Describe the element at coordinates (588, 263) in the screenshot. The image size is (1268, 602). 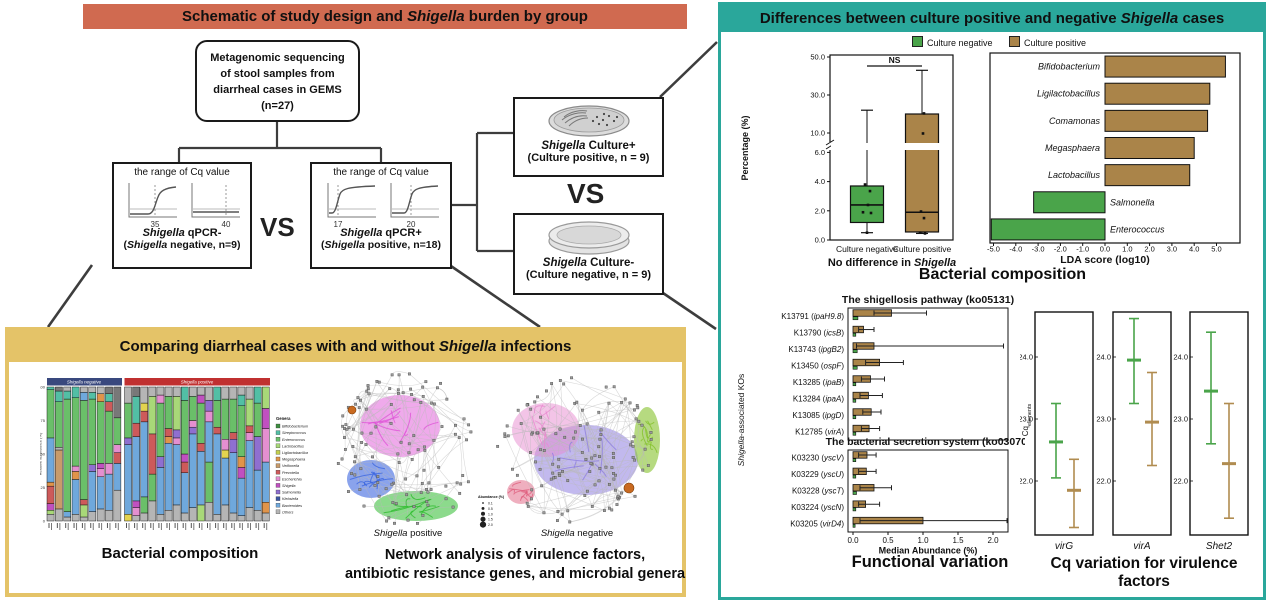
I see `culture-neg-name: Shigella Culture-` at that location.